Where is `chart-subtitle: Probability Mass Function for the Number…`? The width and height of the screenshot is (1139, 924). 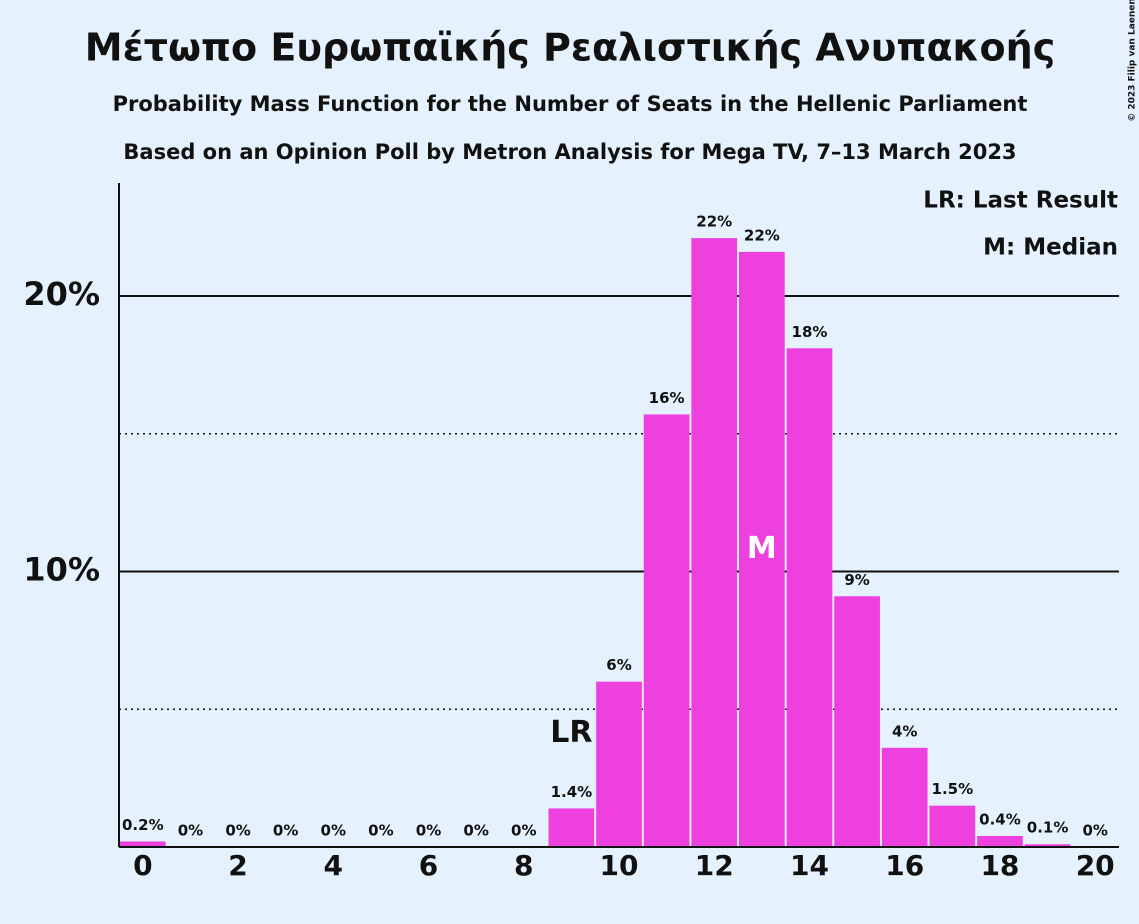 chart-subtitle: Probability Mass Function for the Number… is located at coordinates (570, 104).